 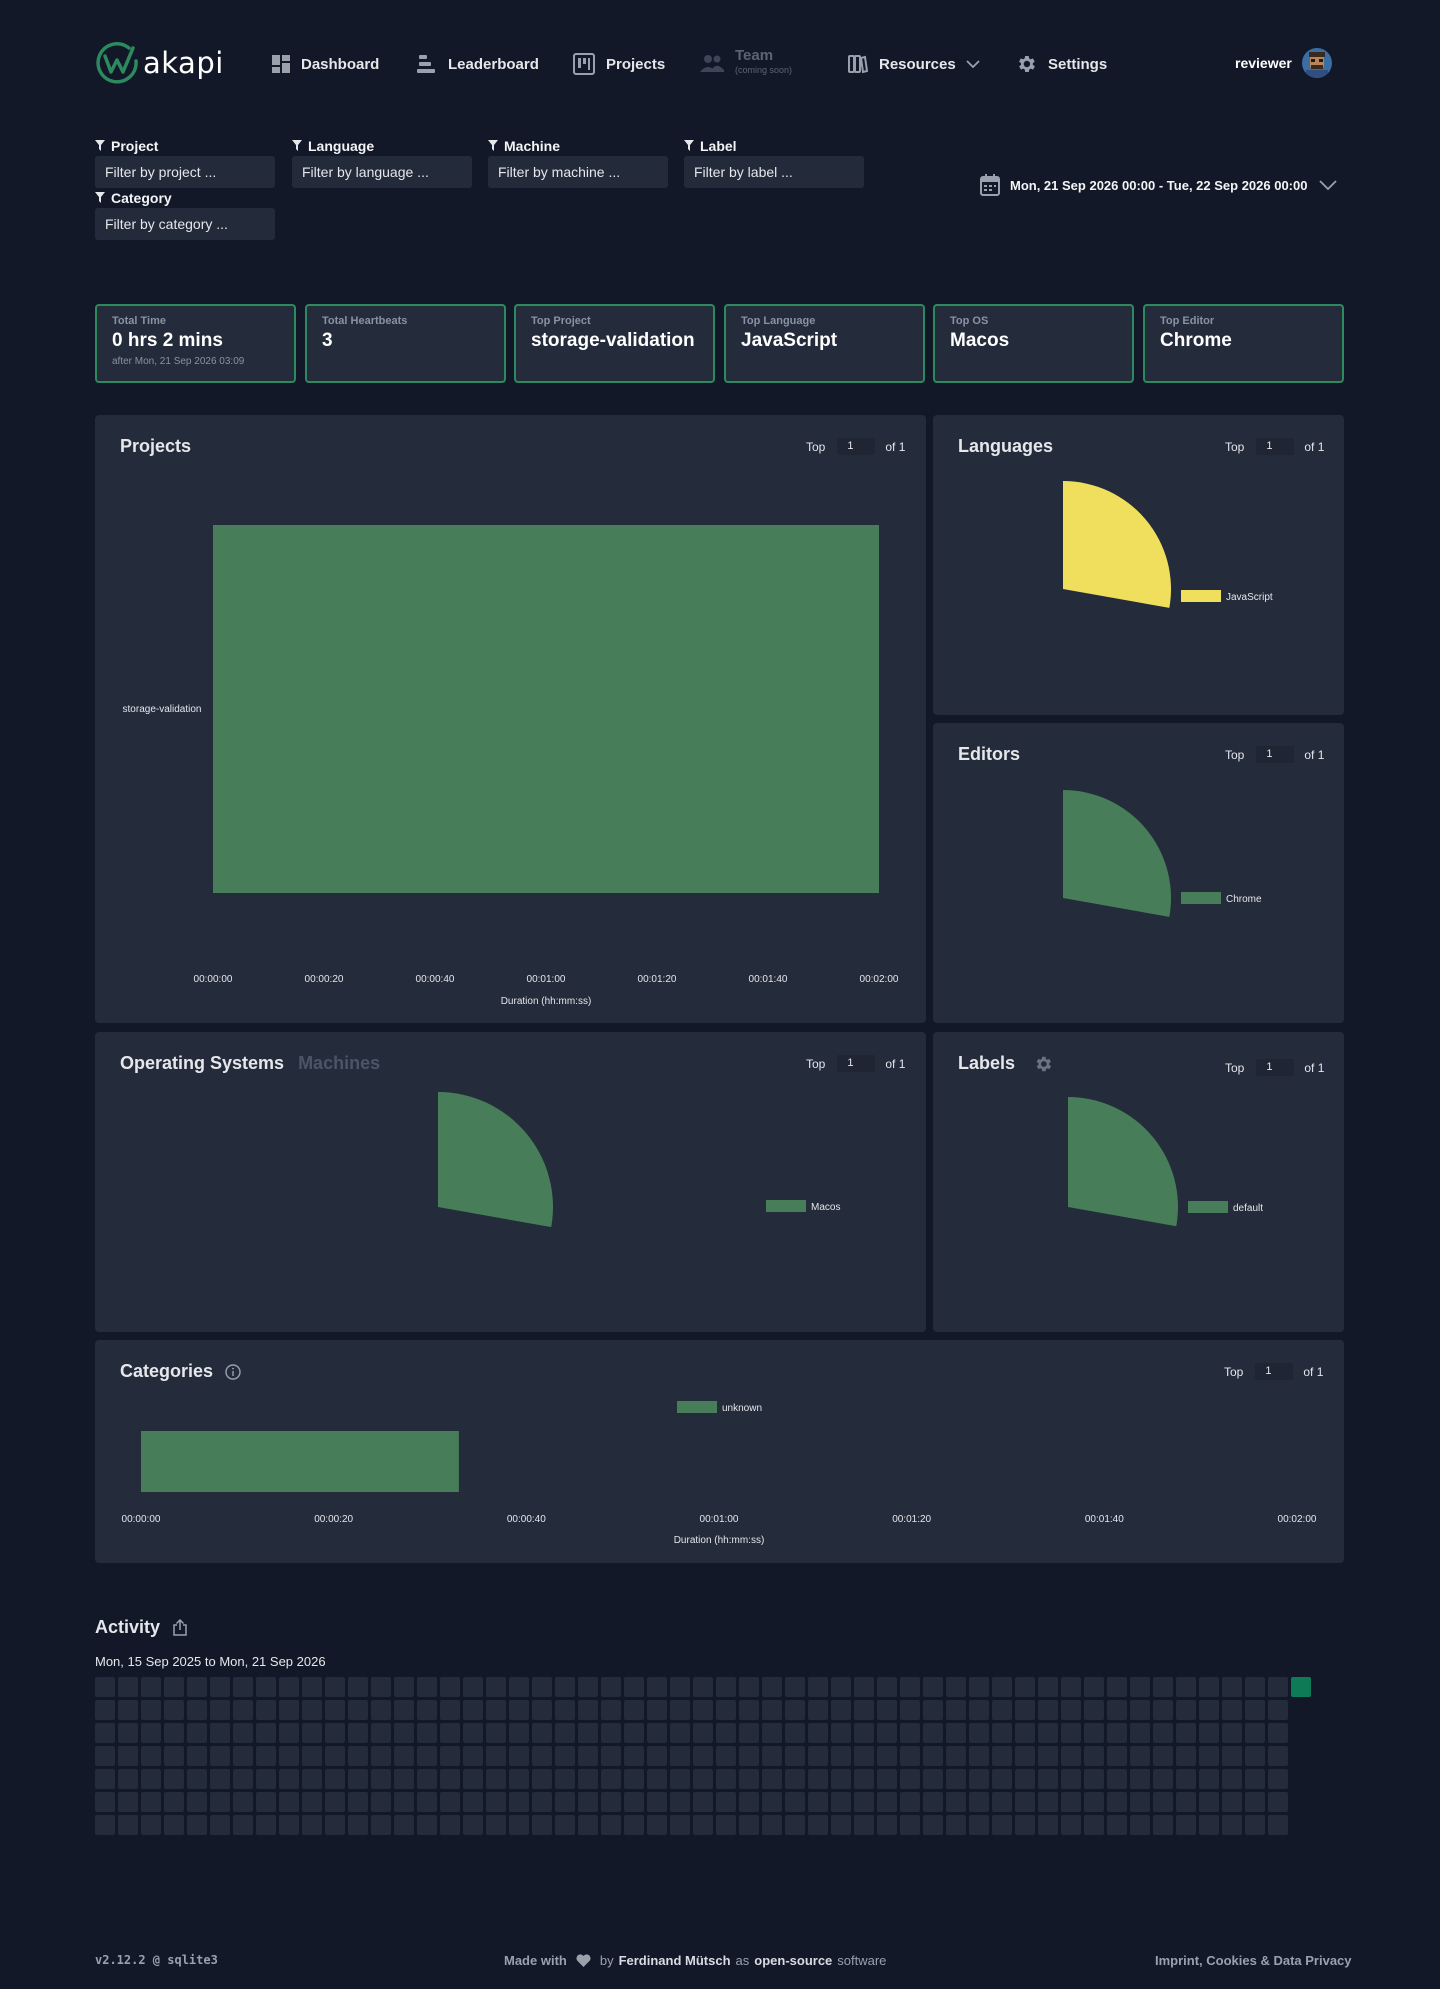 I want to click on panel-title: Editors, so click(x=989, y=754).